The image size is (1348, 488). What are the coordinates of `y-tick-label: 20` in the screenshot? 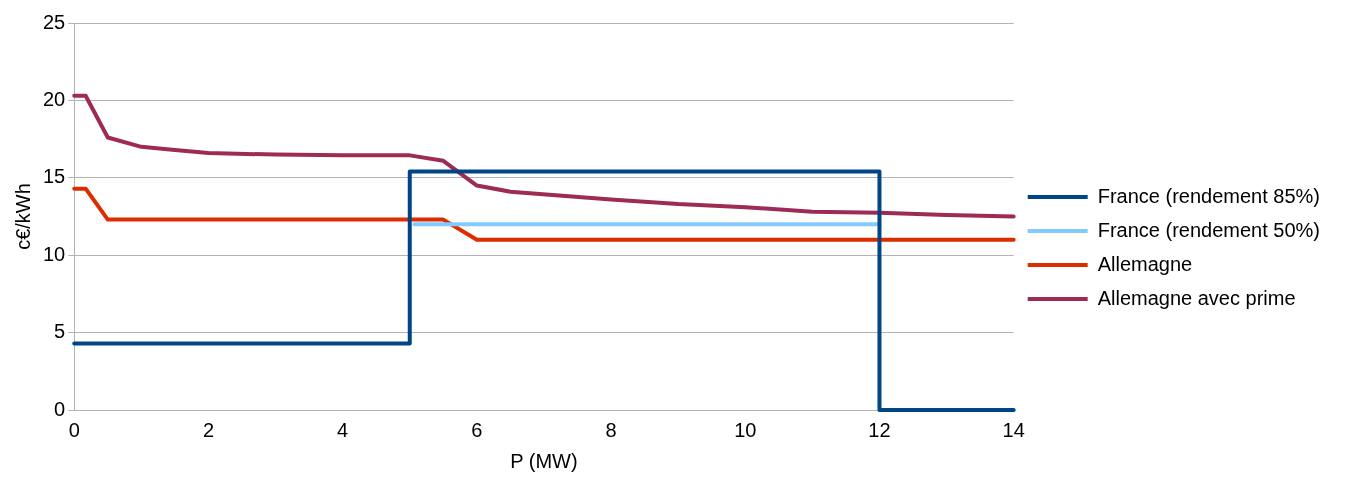 It's located at (54, 98).